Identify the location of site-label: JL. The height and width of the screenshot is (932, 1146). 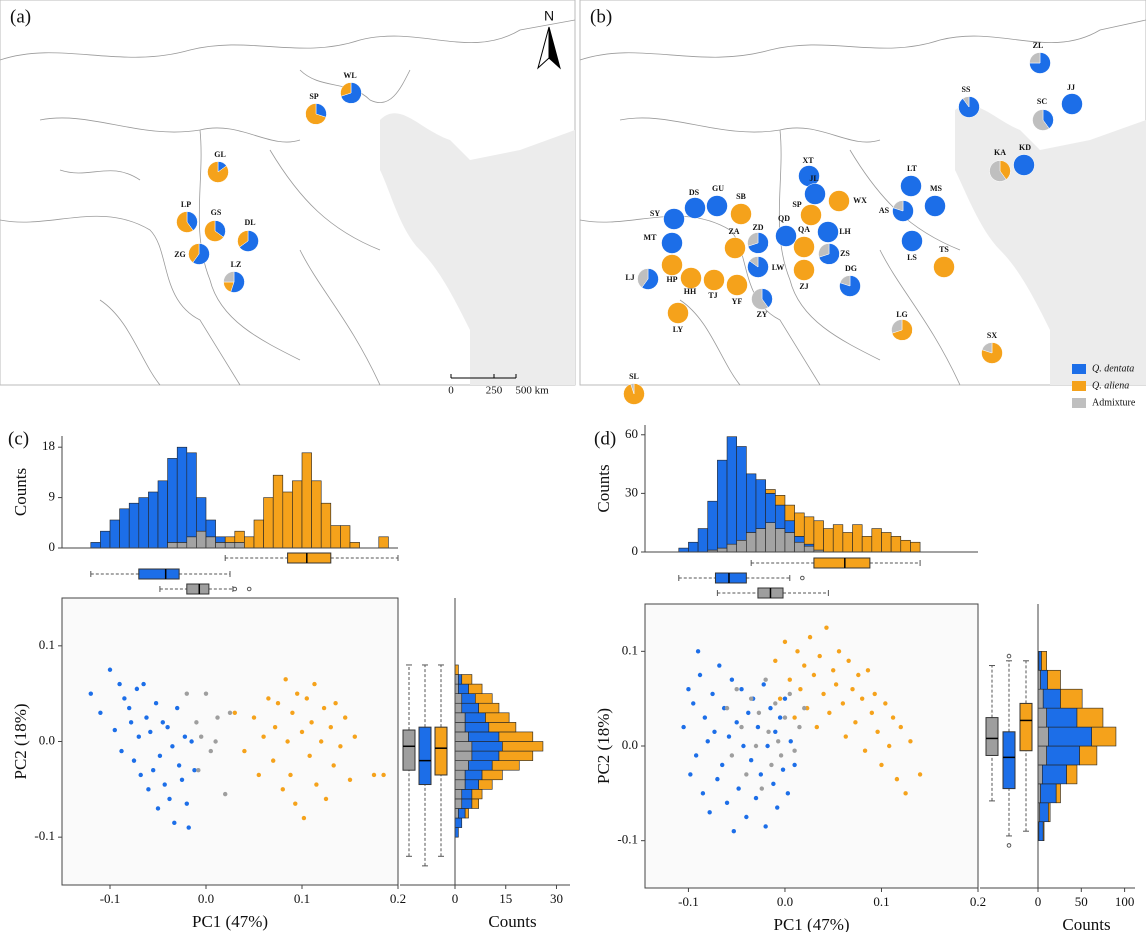
(813, 178).